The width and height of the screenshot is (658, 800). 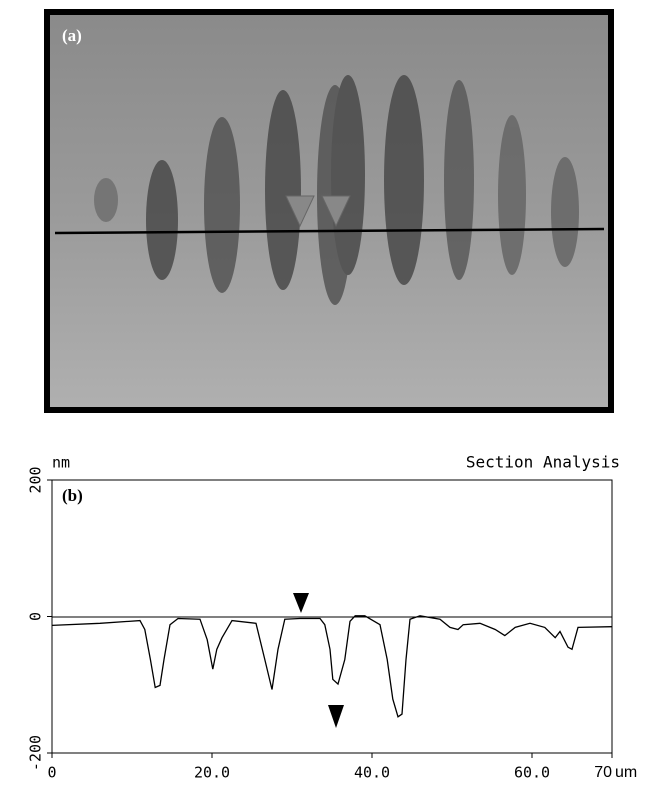 What do you see at coordinates (72, 35) in the screenshot?
I see `panel-label: (a)` at bounding box center [72, 35].